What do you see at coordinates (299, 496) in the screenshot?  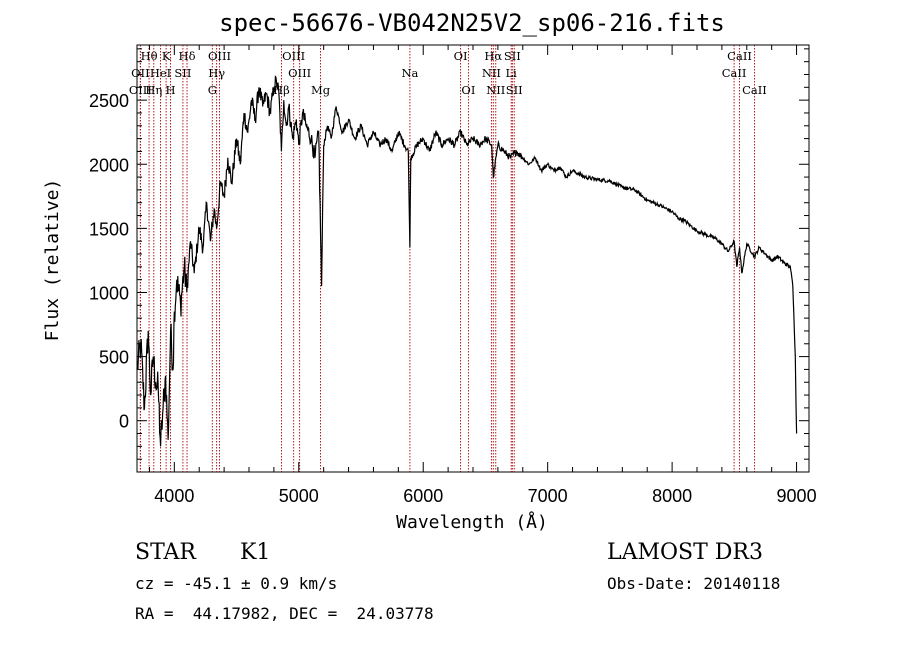 I see `x-tick-label: 5000` at bounding box center [299, 496].